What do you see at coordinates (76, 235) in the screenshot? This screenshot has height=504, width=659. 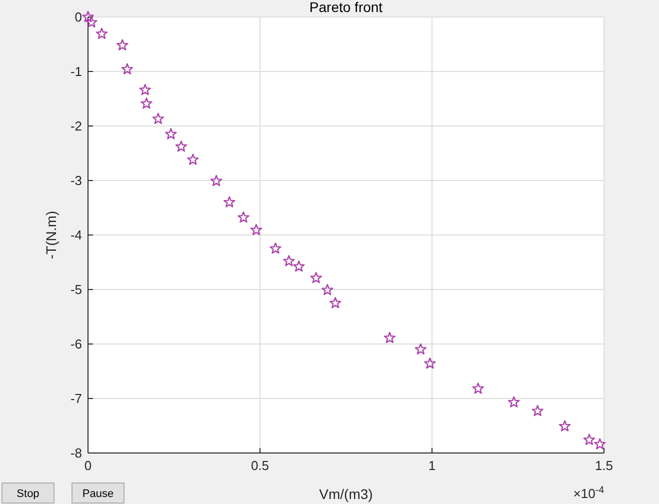 I see `y-tick-label: -4` at bounding box center [76, 235].